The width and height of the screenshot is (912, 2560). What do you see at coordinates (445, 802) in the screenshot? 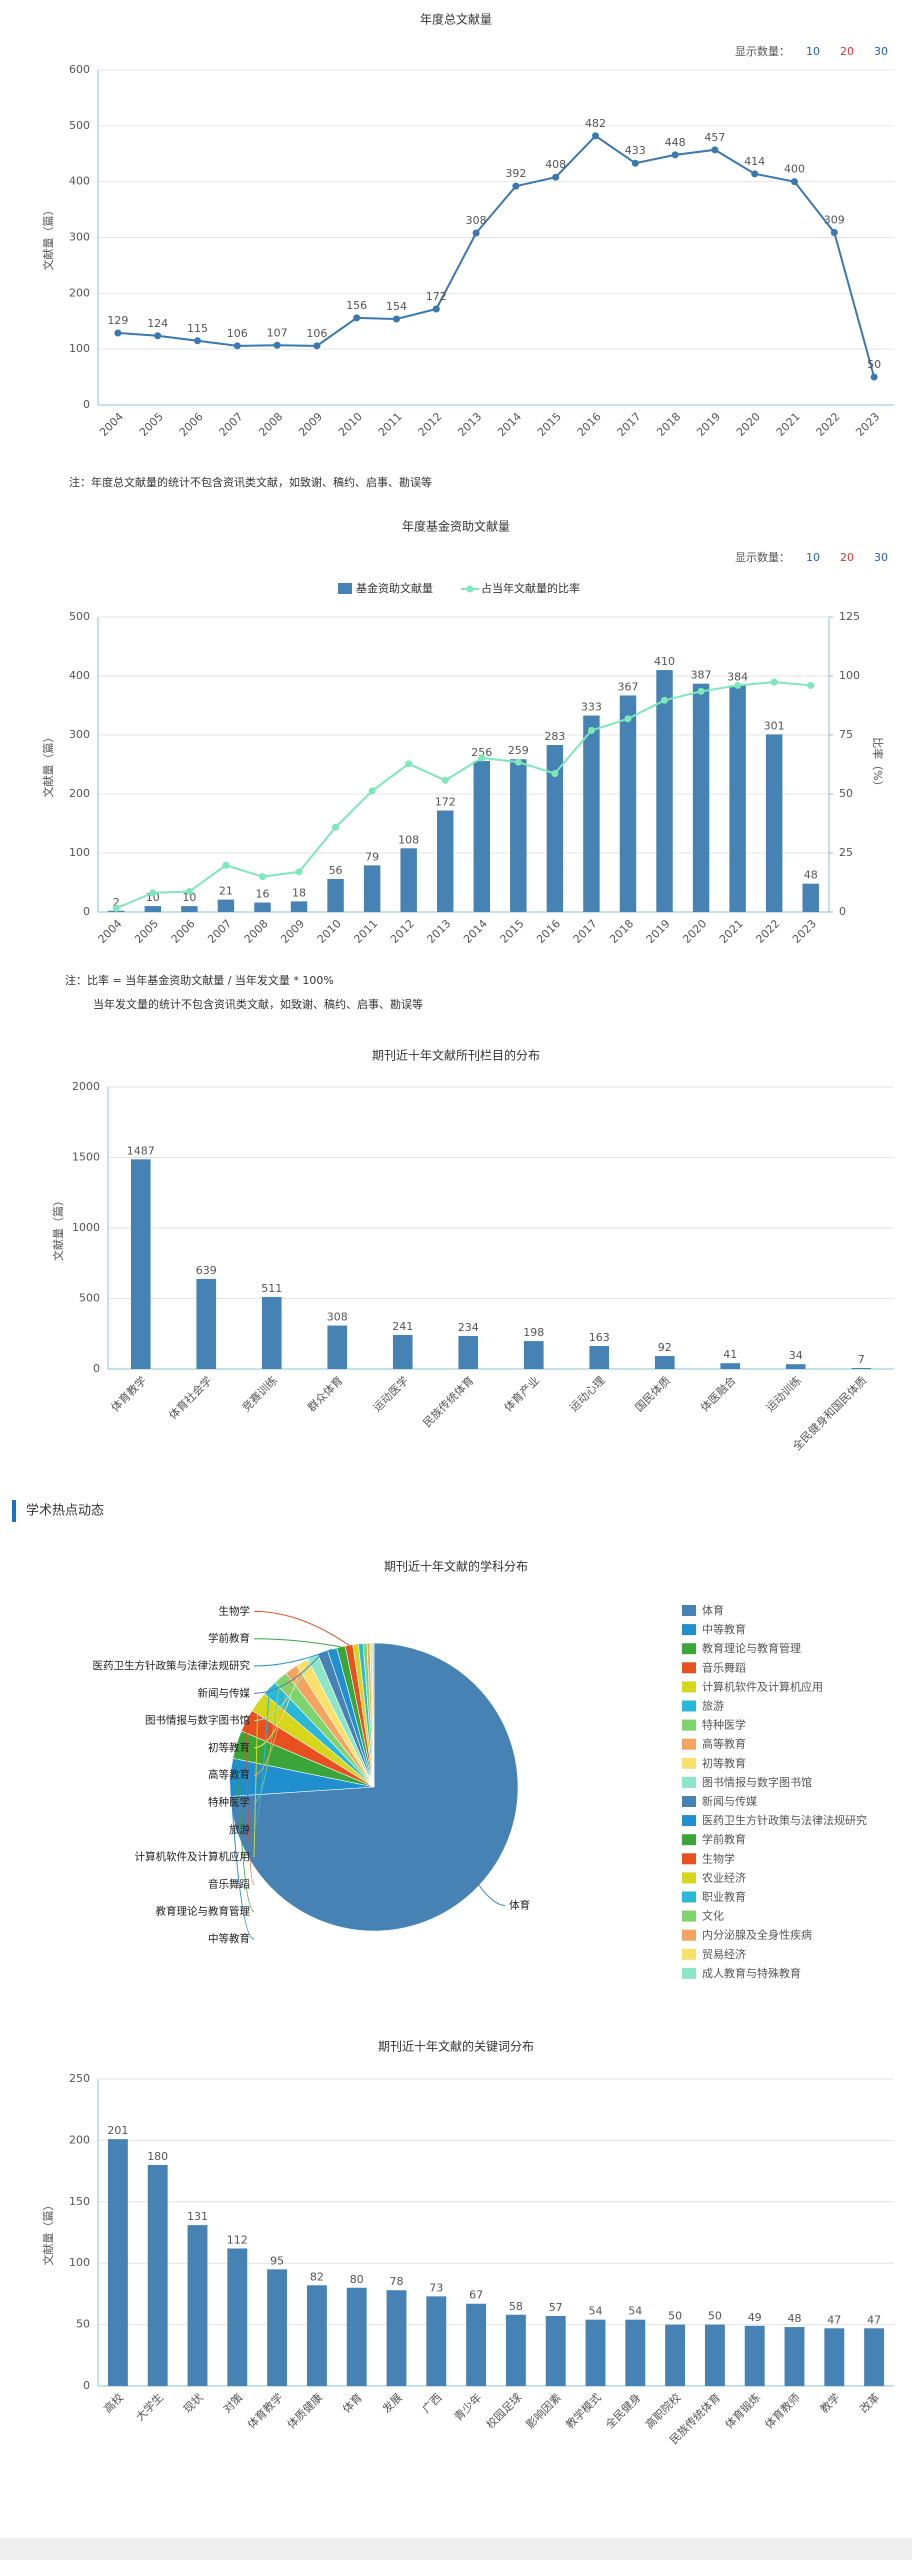
I see `value-label: 172` at bounding box center [445, 802].